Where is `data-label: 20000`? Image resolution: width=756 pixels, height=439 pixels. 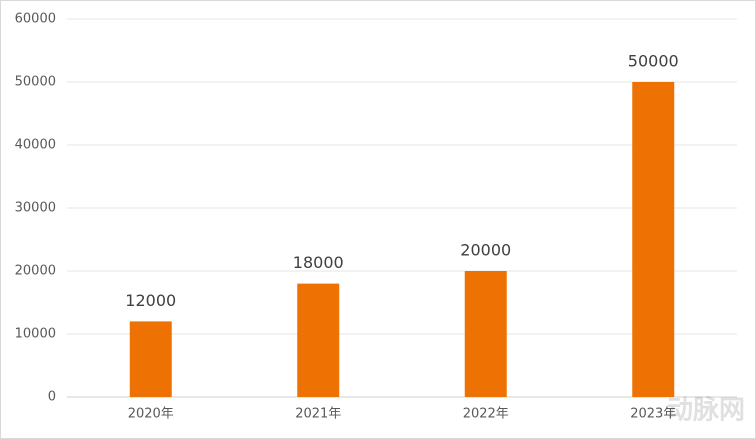
data-label: 20000 is located at coordinates (485, 250).